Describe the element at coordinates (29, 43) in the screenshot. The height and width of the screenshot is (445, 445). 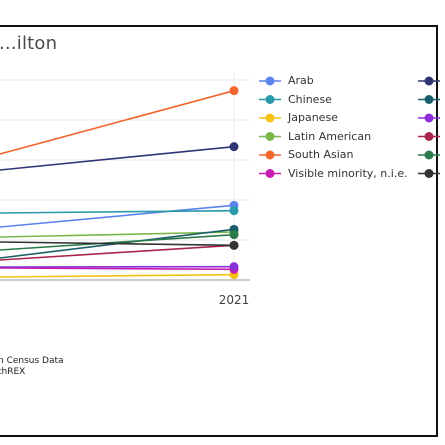
I see `chart-title: ...ilton` at that location.